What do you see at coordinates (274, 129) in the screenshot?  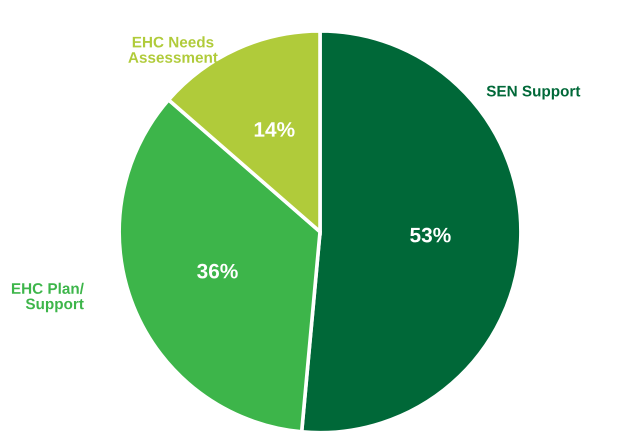 I see `data-label: 14%` at bounding box center [274, 129].